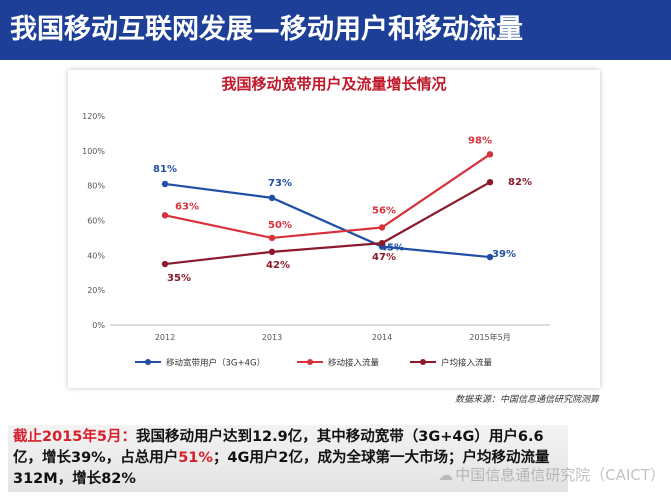 The image size is (671, 500). Describe the element at coordinates (489, 337) in the screenshot. I see `x-tick-label: 2015年5月` at that location.